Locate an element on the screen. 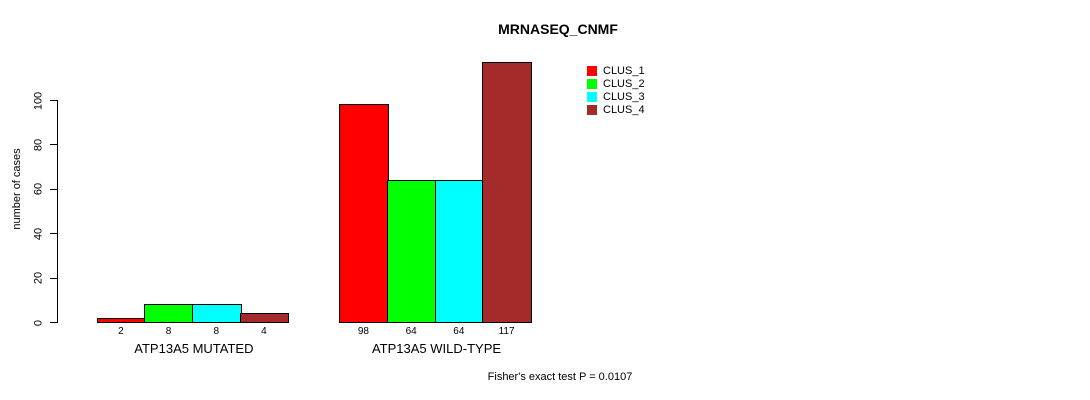 This screenshot has width=1090, height=400. y-axis-tick-label: 80 is located at coordinates (38, 145).